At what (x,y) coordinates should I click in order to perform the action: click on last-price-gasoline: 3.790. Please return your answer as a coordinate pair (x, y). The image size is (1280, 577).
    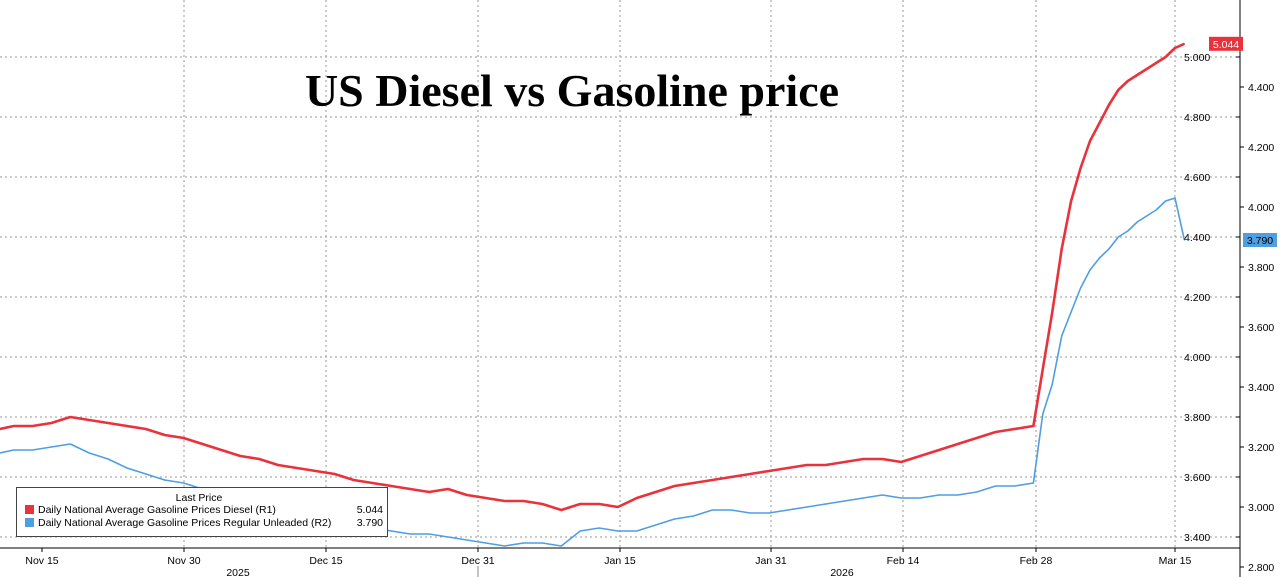
    Looking at the image, I should click on (1260, 240).